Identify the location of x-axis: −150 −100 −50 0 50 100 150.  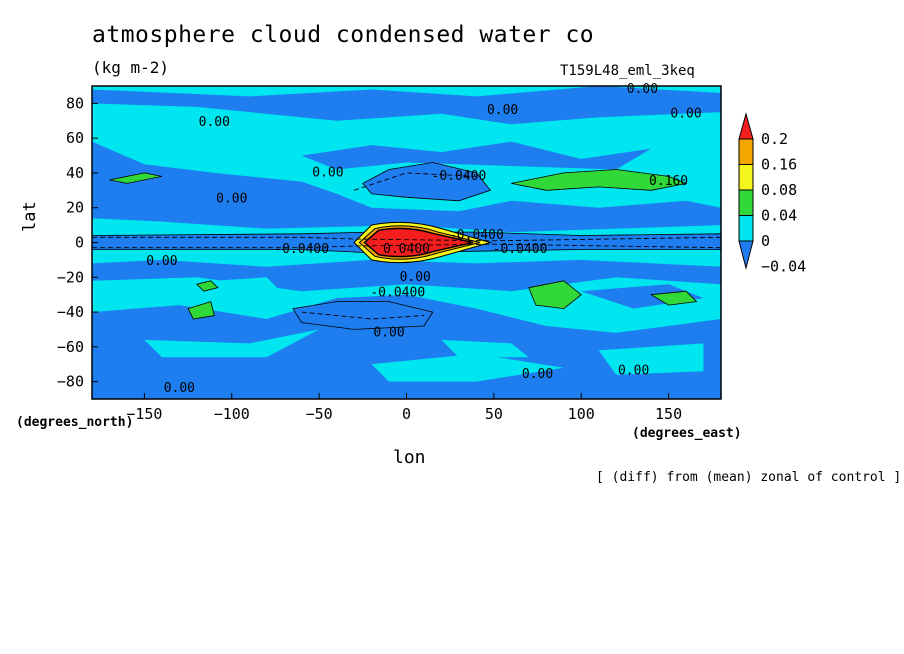
(404, 408).